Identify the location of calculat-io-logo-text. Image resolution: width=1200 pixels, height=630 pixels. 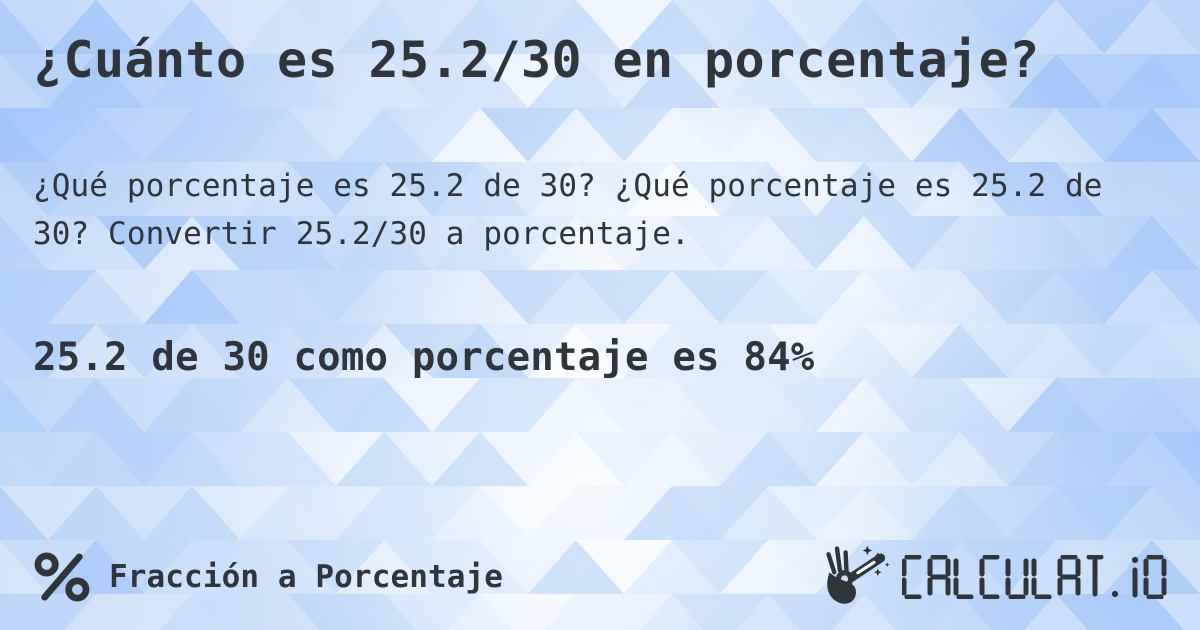
(1034, 577).